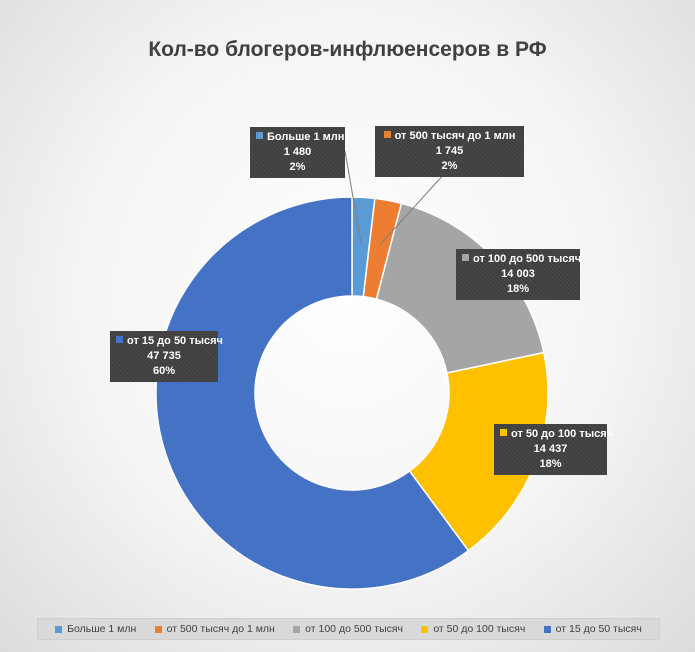 This screenshot has height=652, width=695. I want to click on legend-label: Больше 1 млн, so click(102, 629).